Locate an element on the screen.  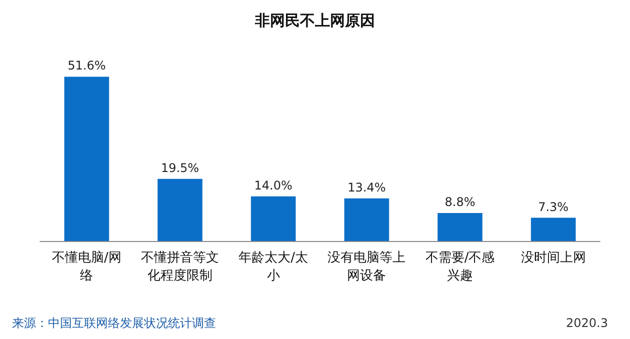
x-tick-label: 不懂电脑/网络 is located at coordinates (87, 267).